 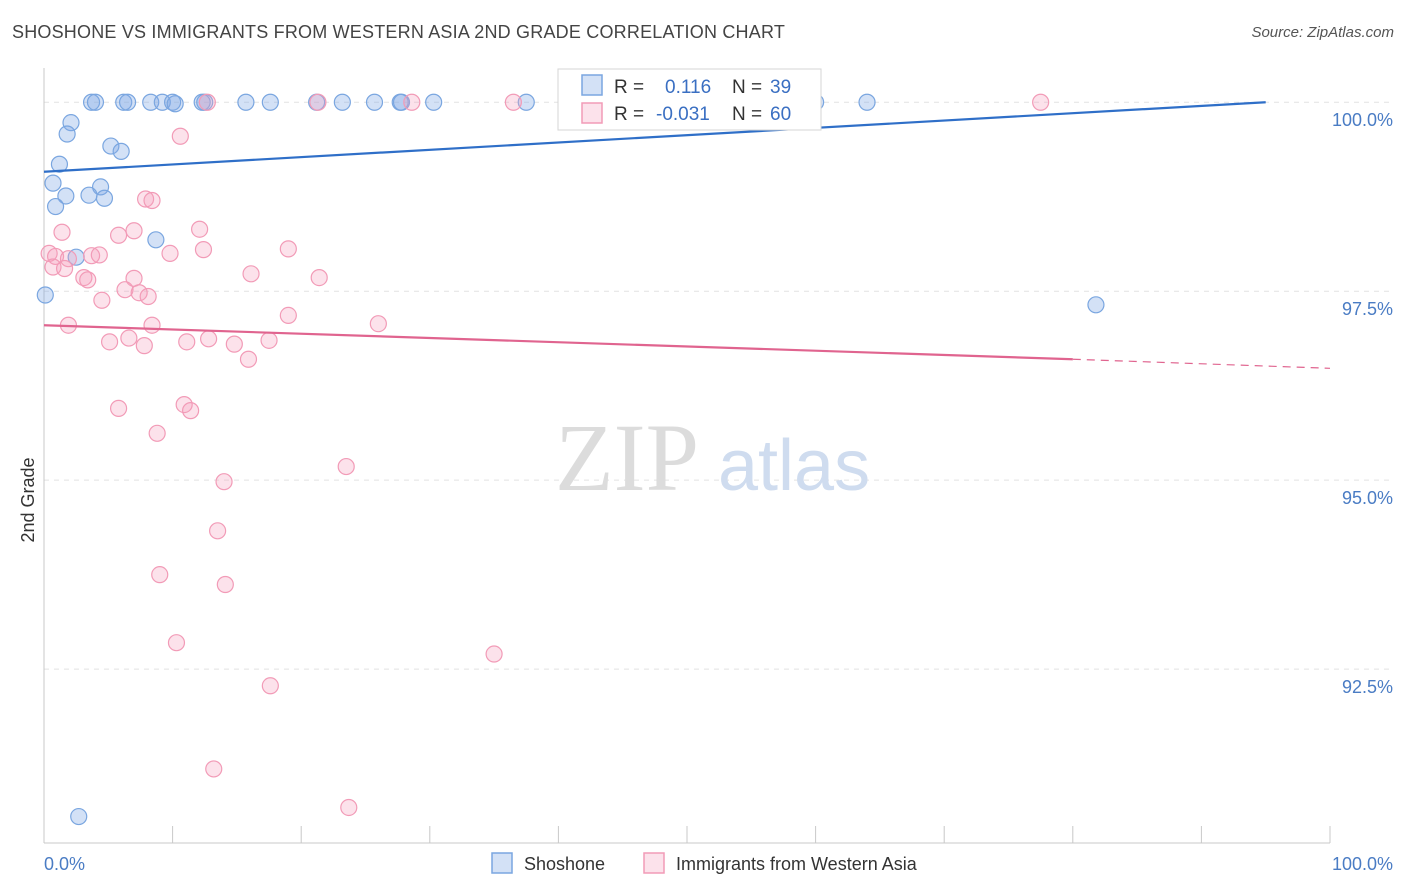 What do you see at coordinates (747, 87) in the screenshot?
I see `stats-n-label-1: N =` at bounding box center [747, 87].